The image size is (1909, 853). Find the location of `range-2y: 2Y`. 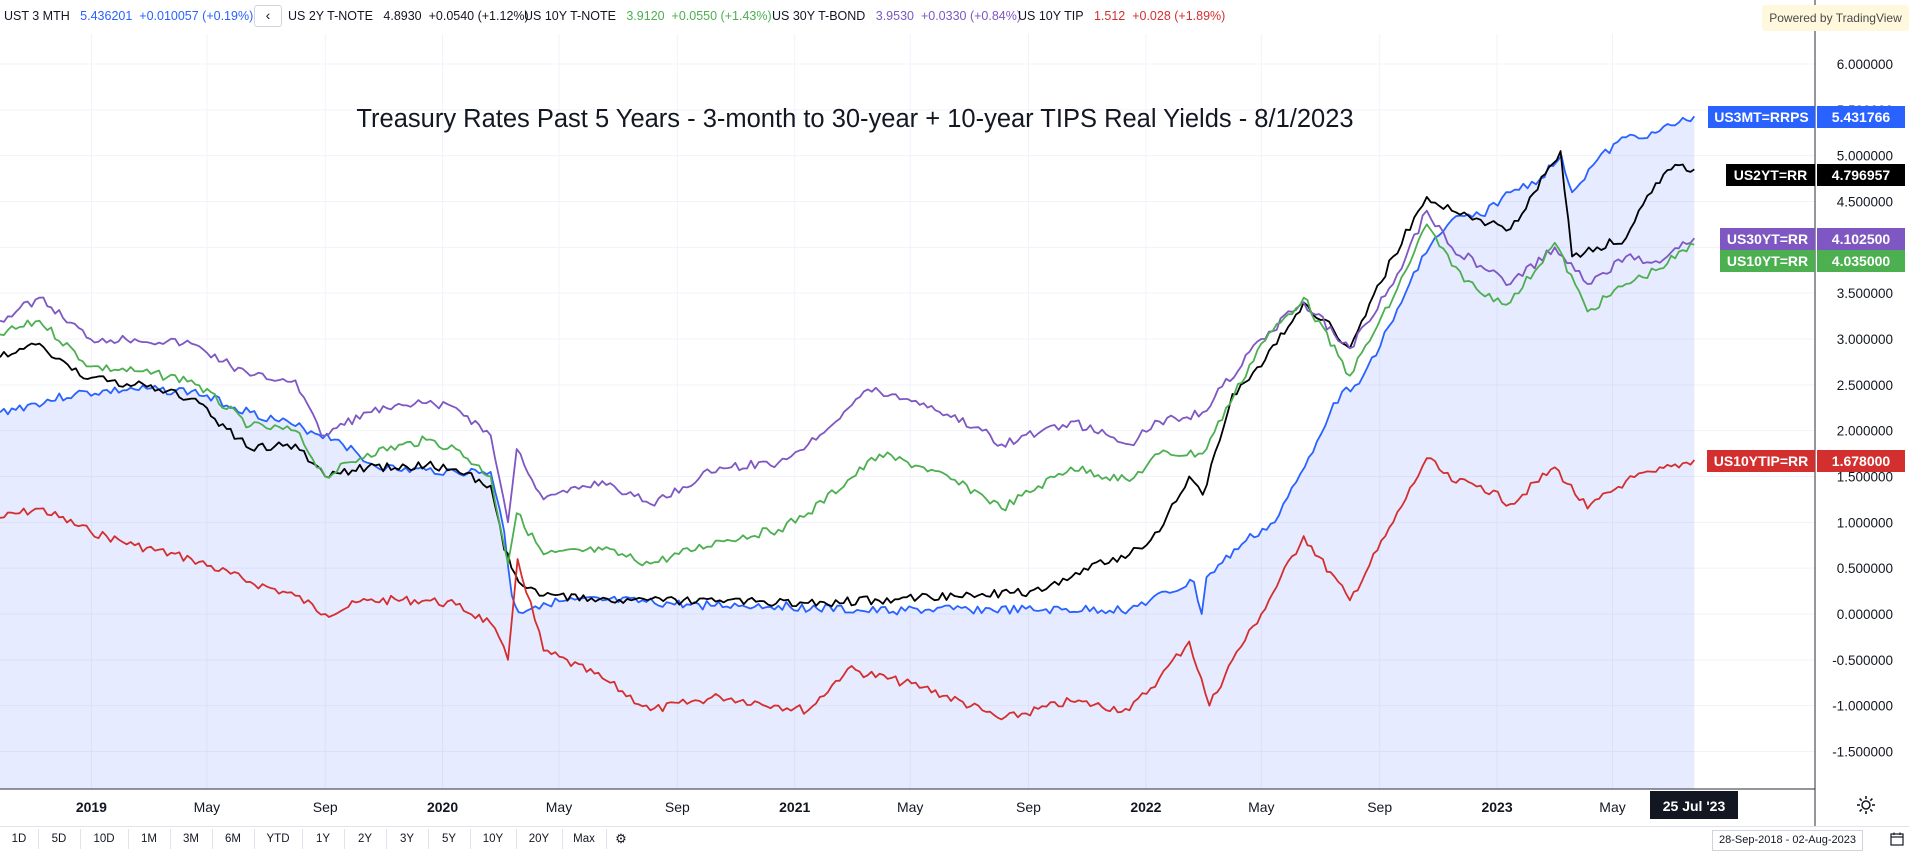

range-2y: 2Y is located at coordinates (365, 839).